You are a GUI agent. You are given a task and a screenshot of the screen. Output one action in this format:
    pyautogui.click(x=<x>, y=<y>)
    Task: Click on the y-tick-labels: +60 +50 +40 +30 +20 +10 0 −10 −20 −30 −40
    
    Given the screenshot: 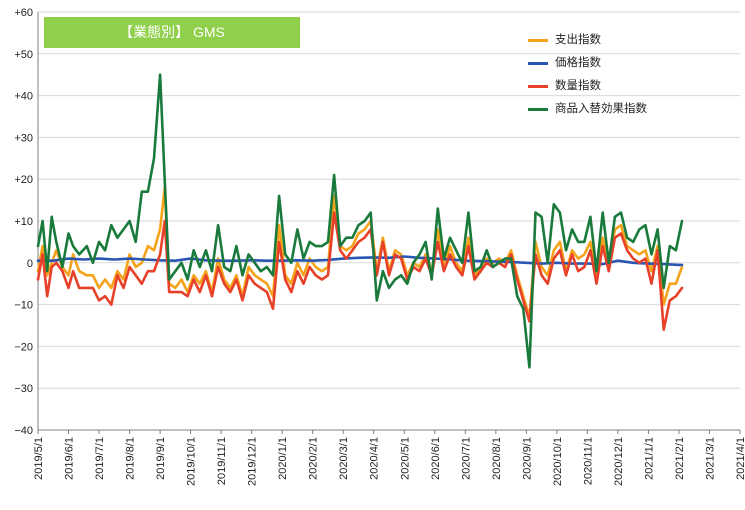 What is the action you would take?
    pyautogui.click(x=23, y=222)
    